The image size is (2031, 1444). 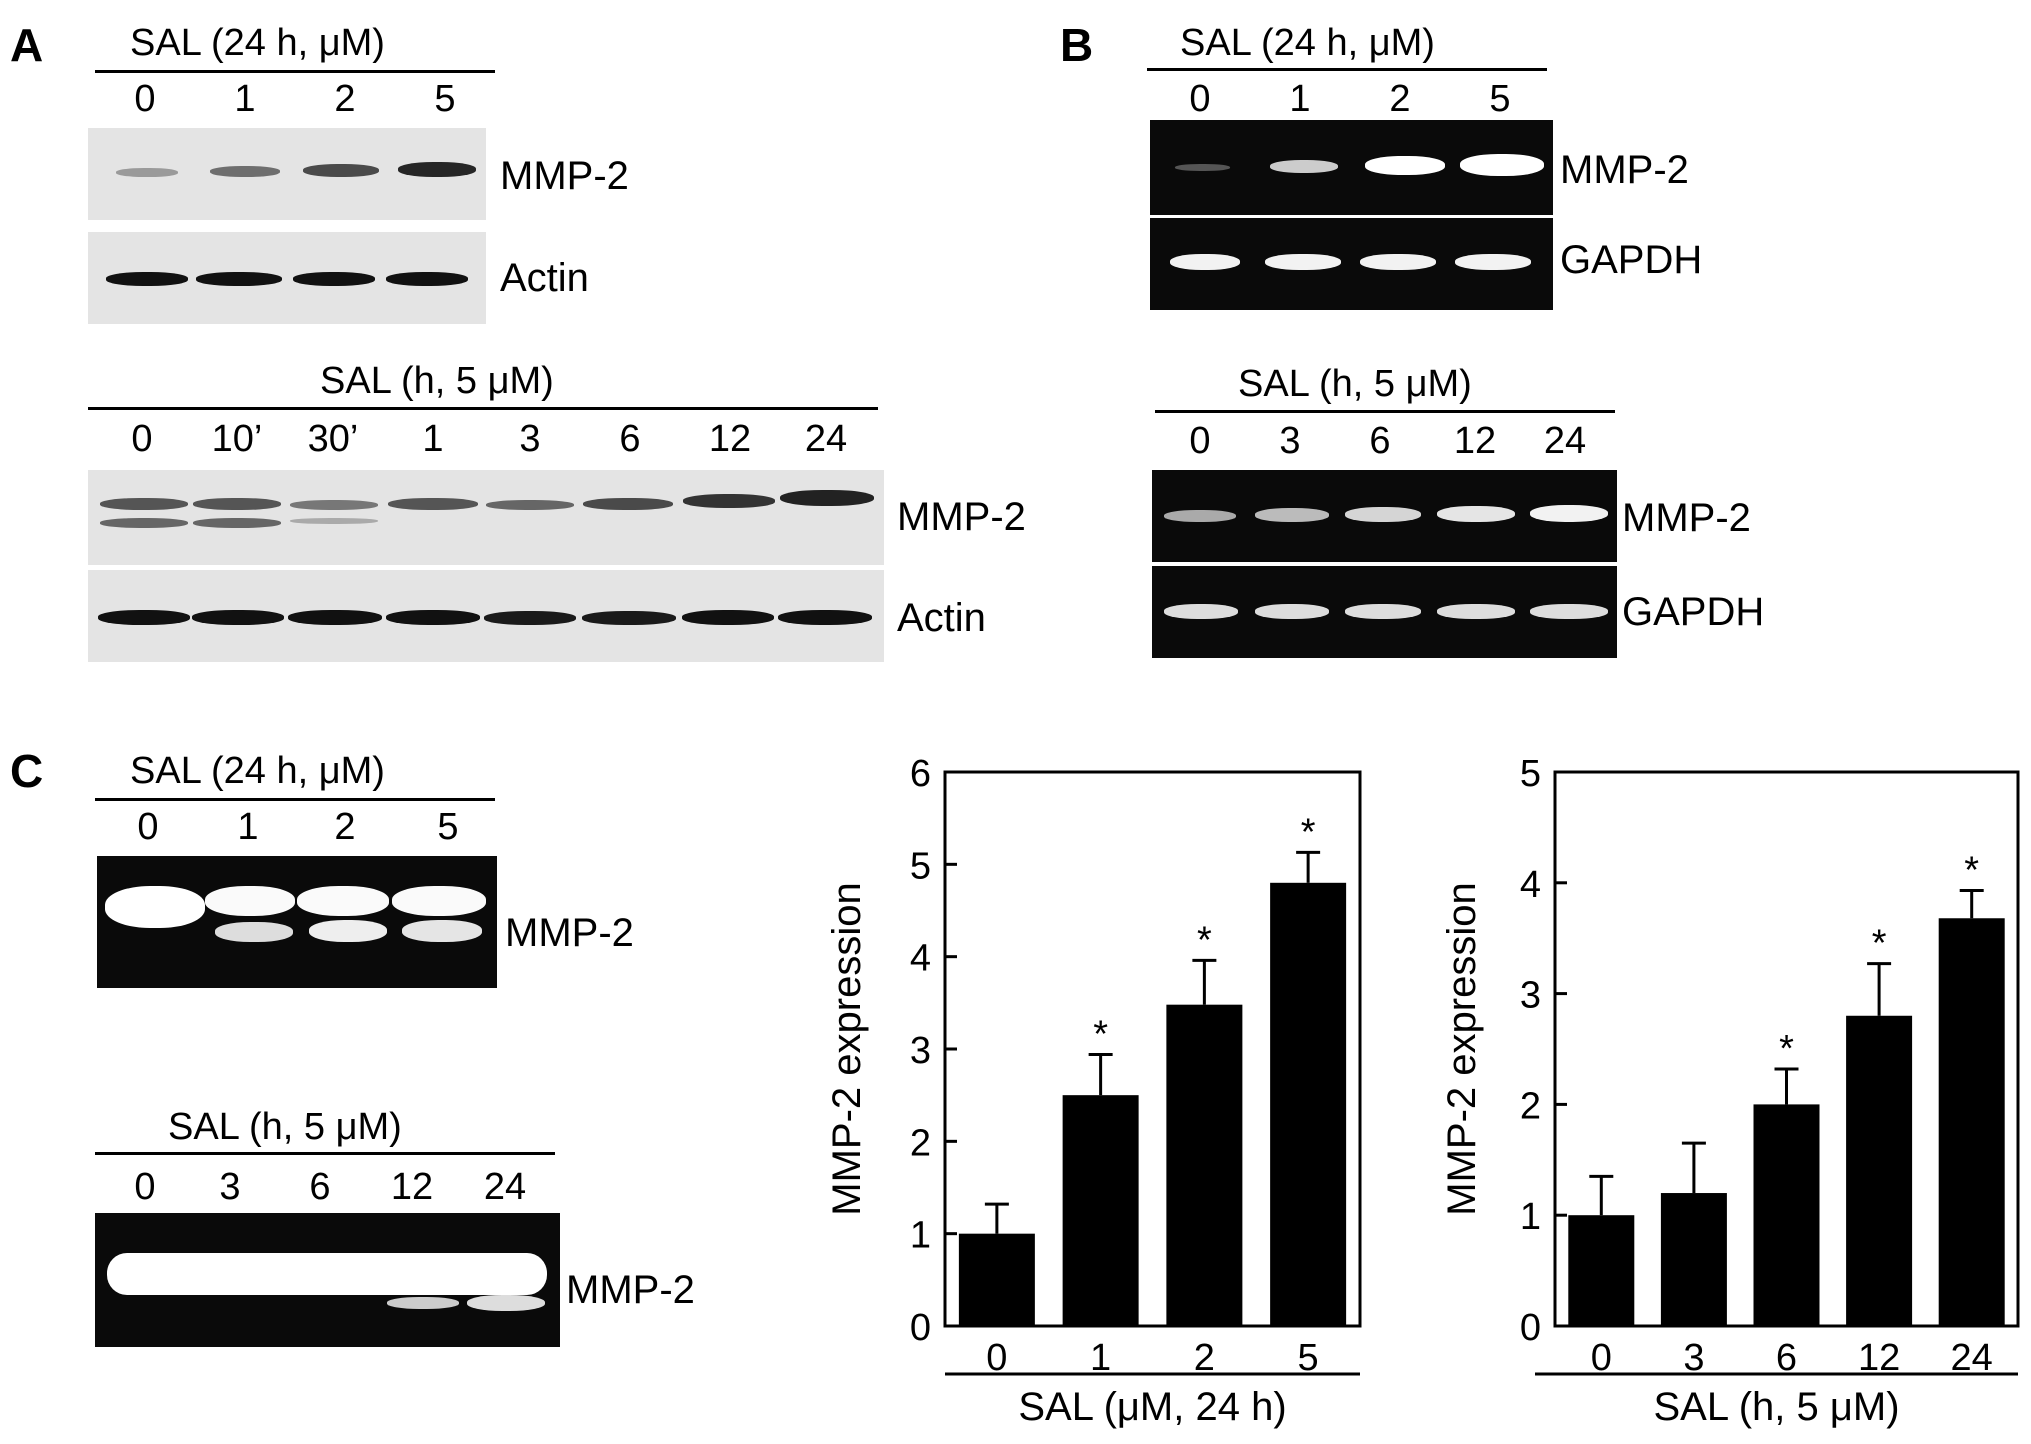 I want to click on x-tick-label: 5, so click(x=1308, y=1358).